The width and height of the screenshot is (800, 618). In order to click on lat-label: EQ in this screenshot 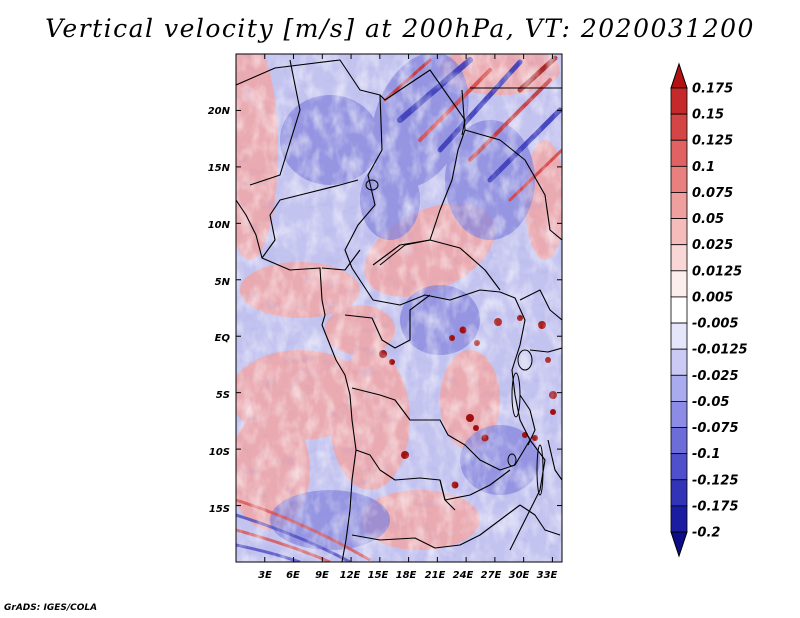, I will do `click(223, 338)`.